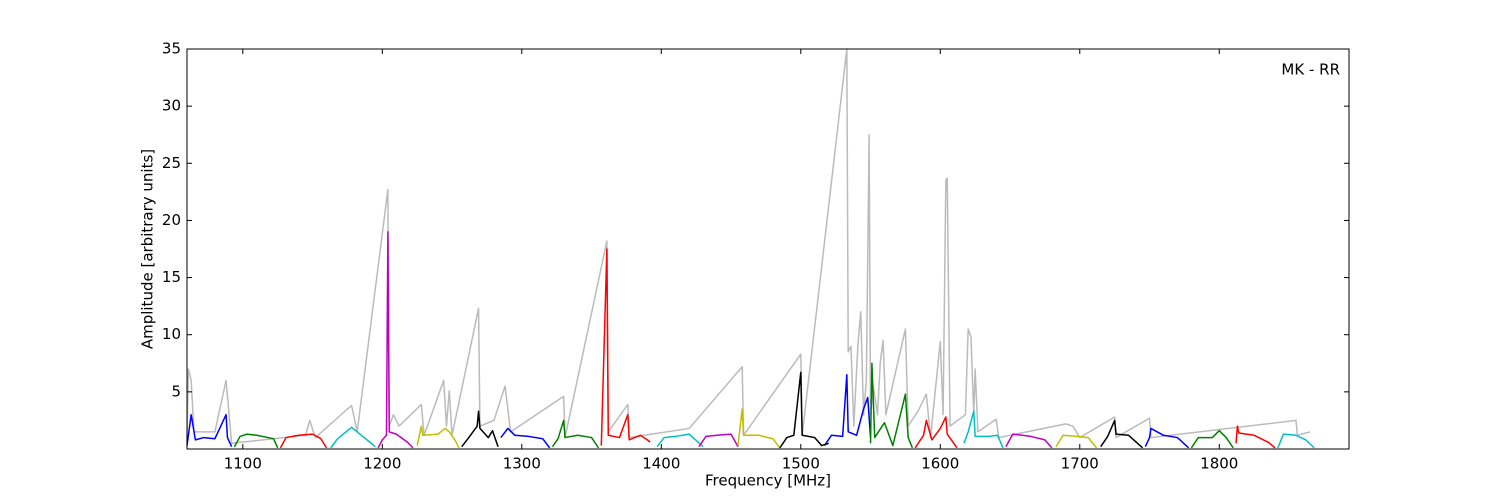 This screenshot has width=1500, height=504. Describe the element at coordinates (243, 464) in the screenshot. I see `x-tick-label: 1100` at that location.